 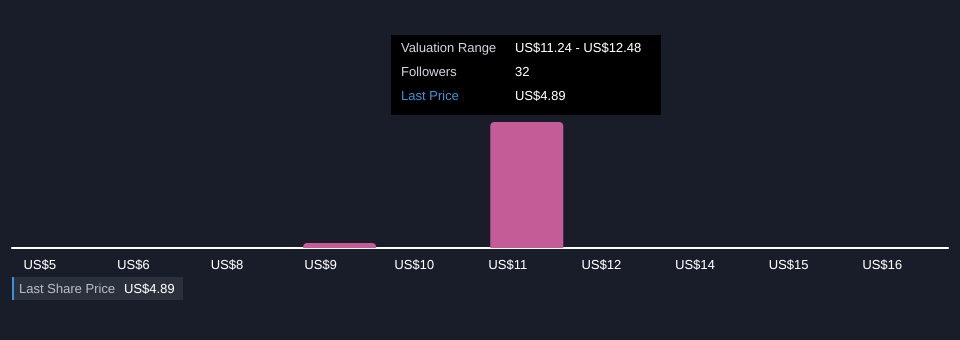 I want to click on x-tick-label: US$12, so click(x=602, y=264).